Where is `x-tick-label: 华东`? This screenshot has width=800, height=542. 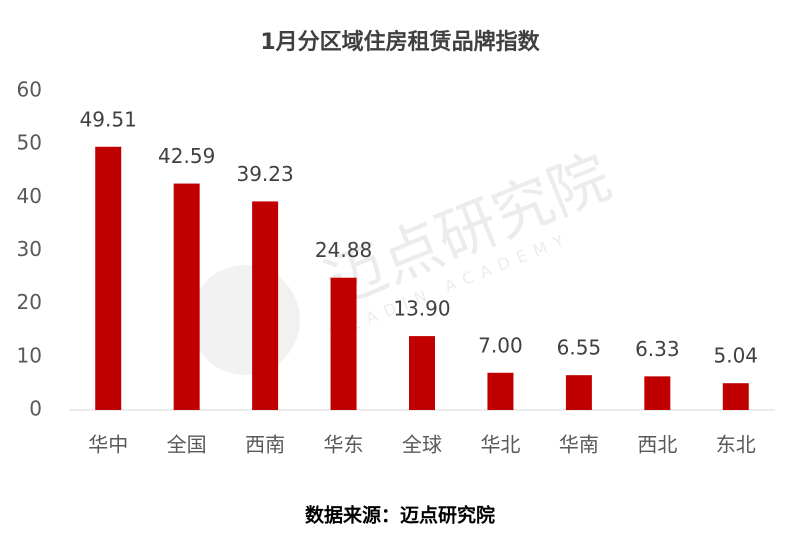
x-tick-label: 华东 is located at coordinates (344, 445).